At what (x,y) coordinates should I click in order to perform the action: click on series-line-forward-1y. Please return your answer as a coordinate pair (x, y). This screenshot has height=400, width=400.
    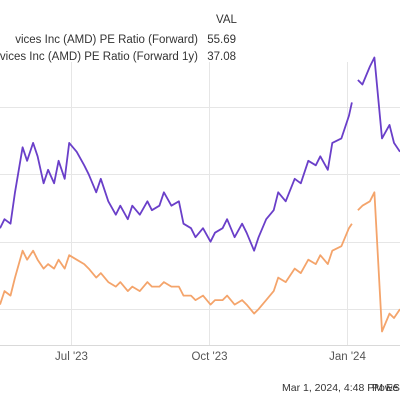
    Looking at the image, I should click on (378, 262).